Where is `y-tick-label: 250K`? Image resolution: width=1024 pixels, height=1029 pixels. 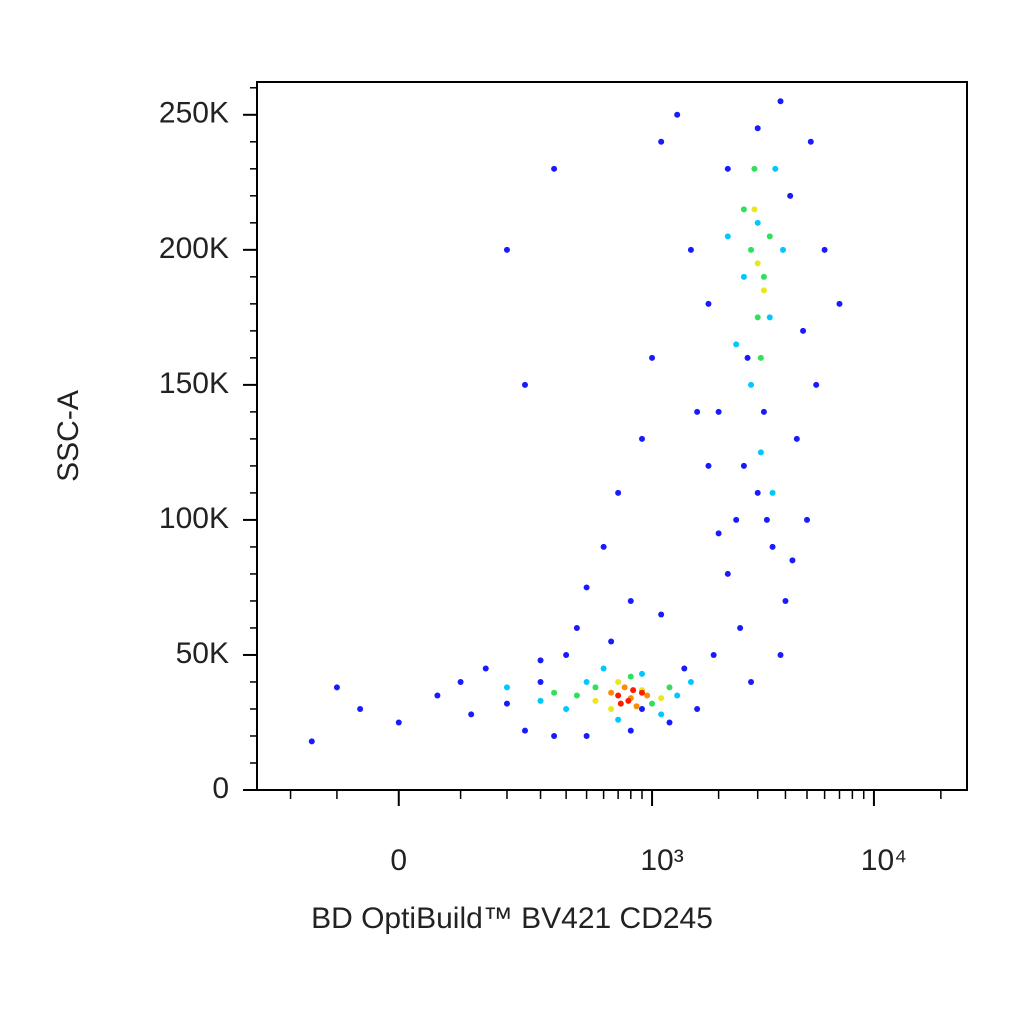
y-tick-label: 250K is located at coordinates (194, 113).